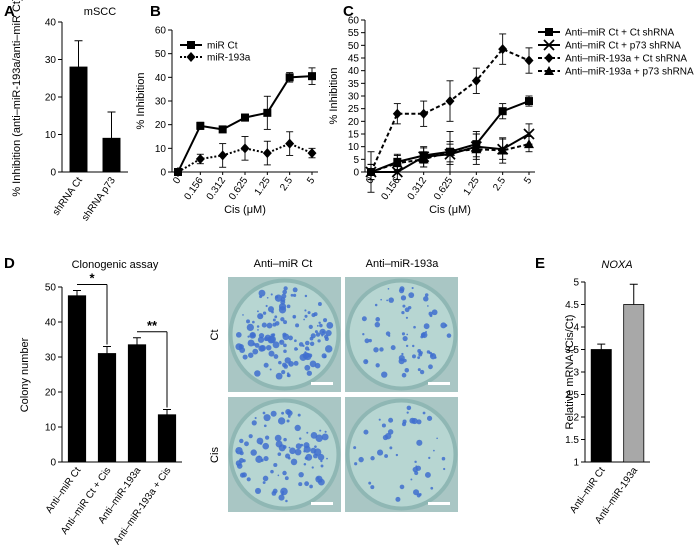 Image resolution: width=700 pixels, height=545 pixels. What do you see at coordinates (51, 23) in the screenshot?
I see `y-tick-label-A: 40` at bounding box center [51, 23].